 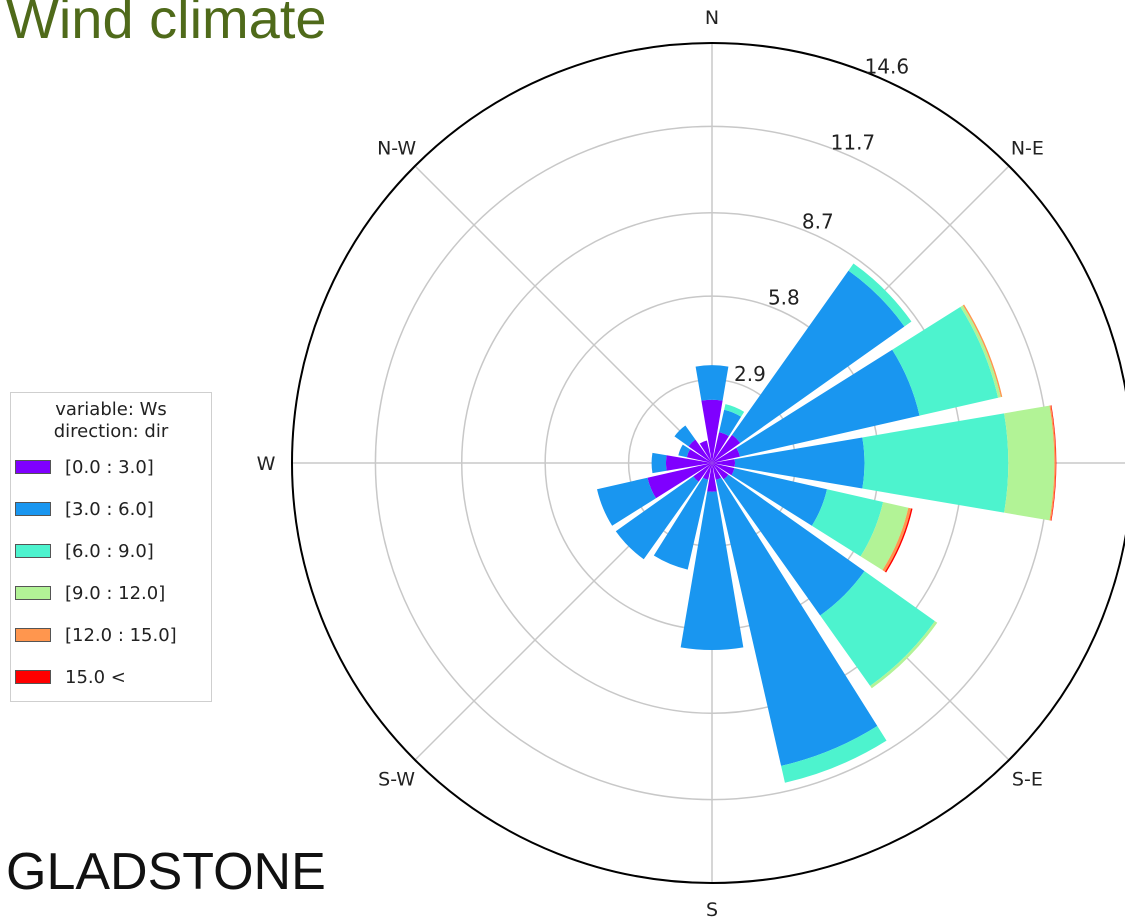 I want to click on compass-label-n-w: N-W, so click(x=396, y=149).